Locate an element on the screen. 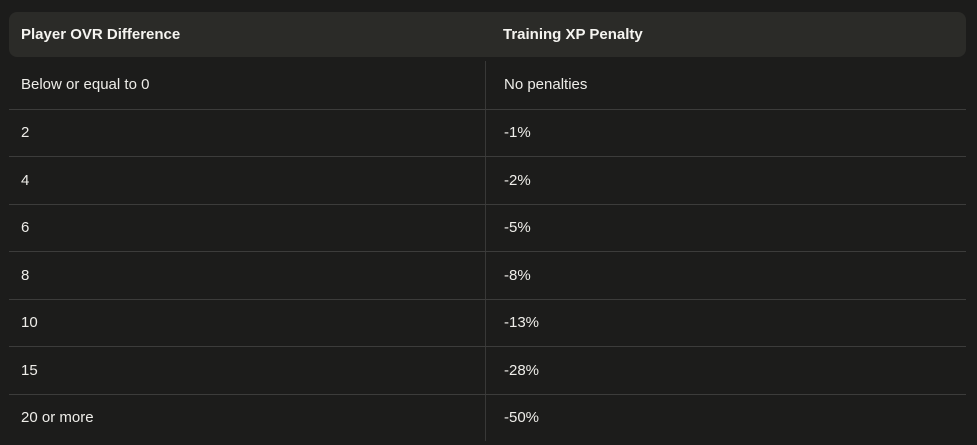 The height and width of the screenshot is (445, 977). xp-penalty-cell: -2% is located at coordinates (725, 180).